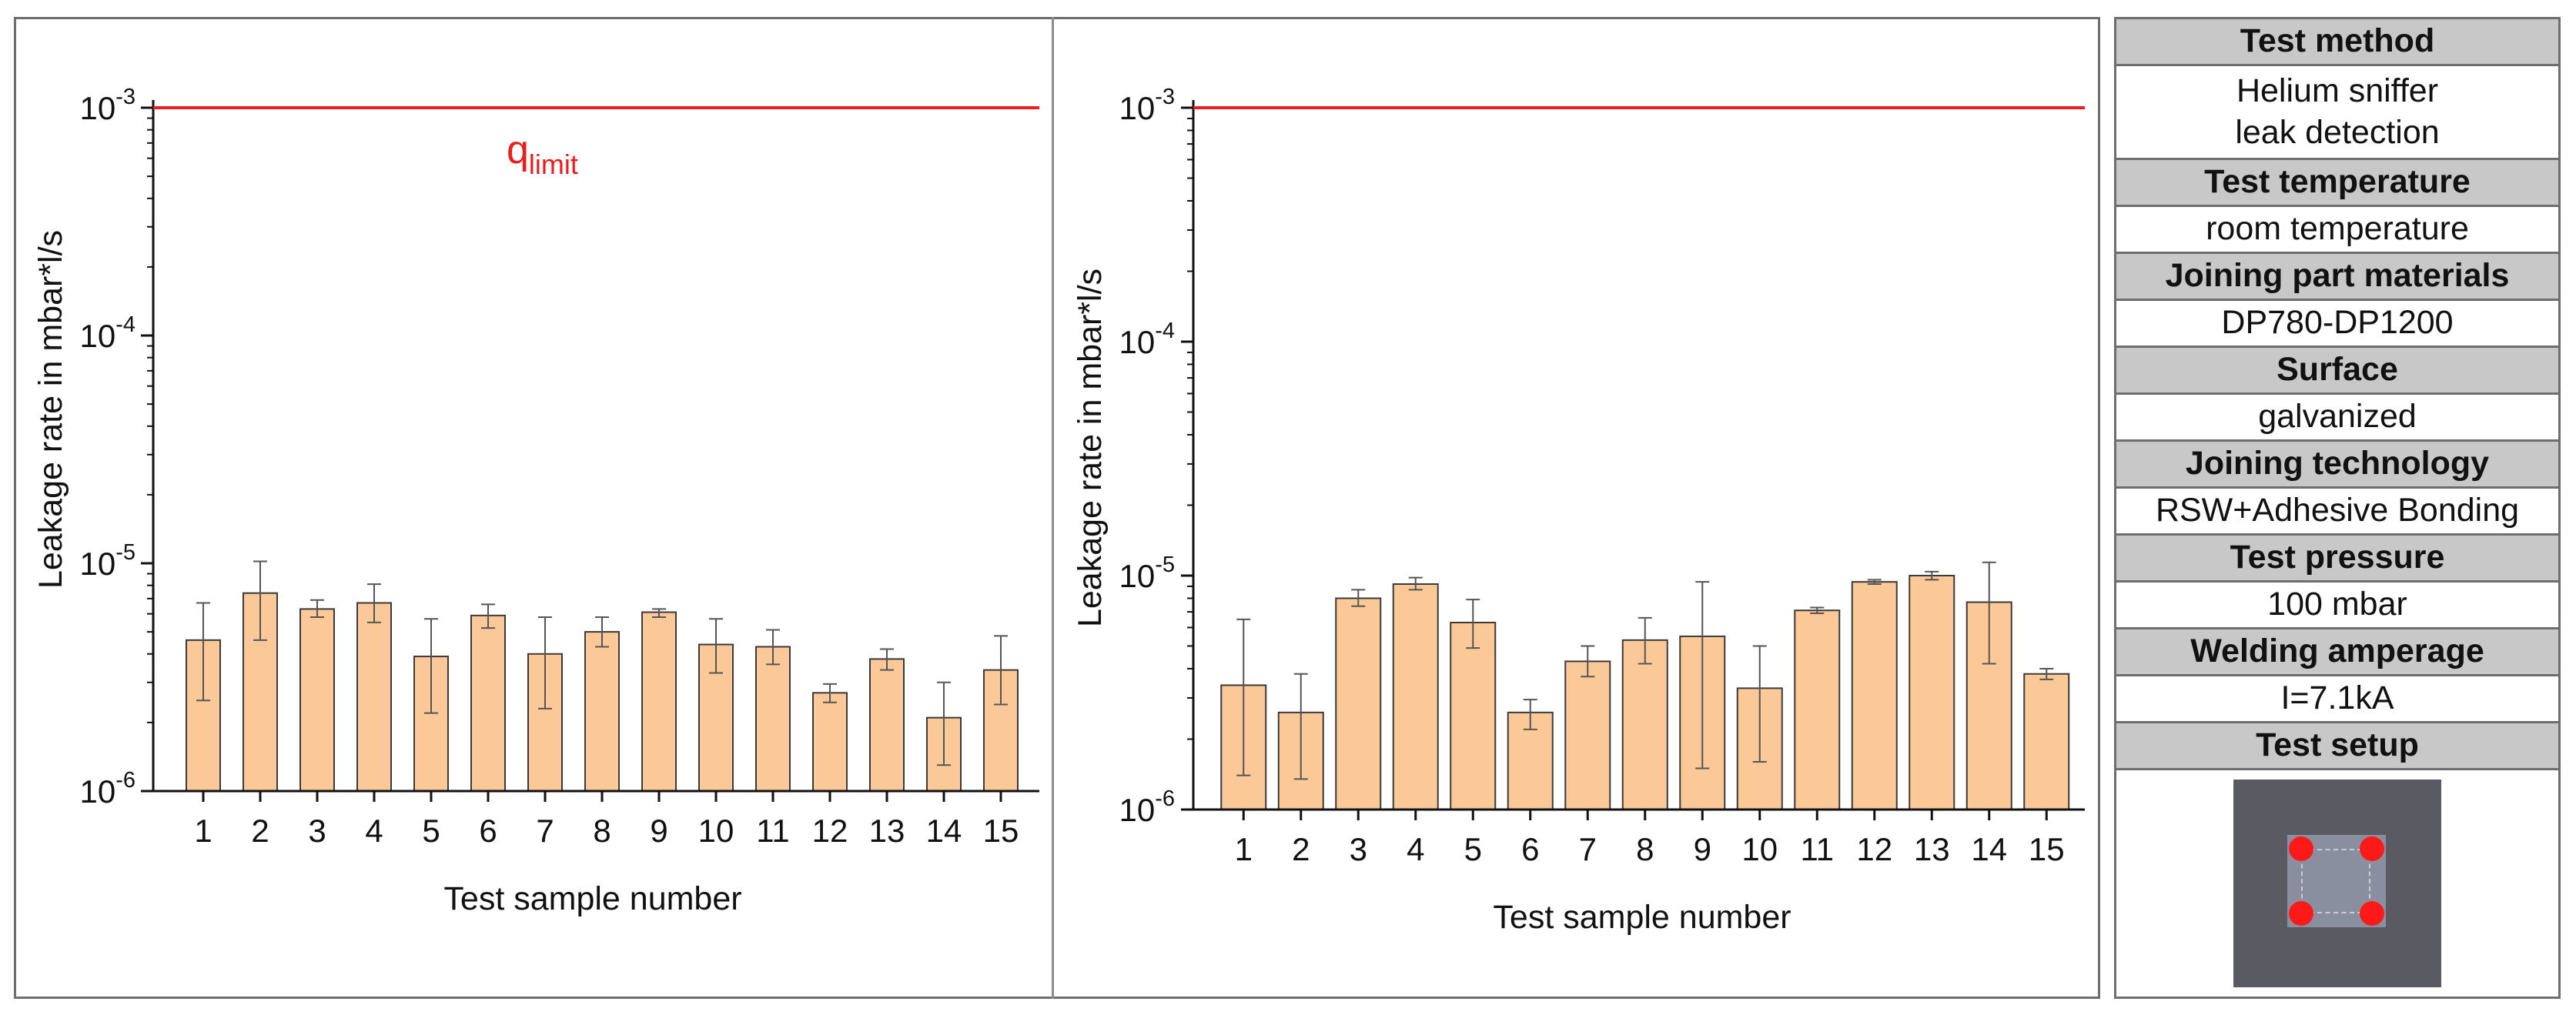  I want to click on test-method-header: Test method, so click(2337, 42).